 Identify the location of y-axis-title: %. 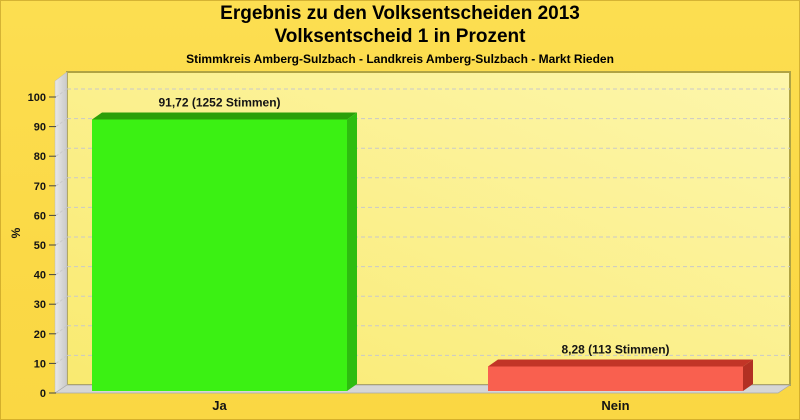
(16, 232).